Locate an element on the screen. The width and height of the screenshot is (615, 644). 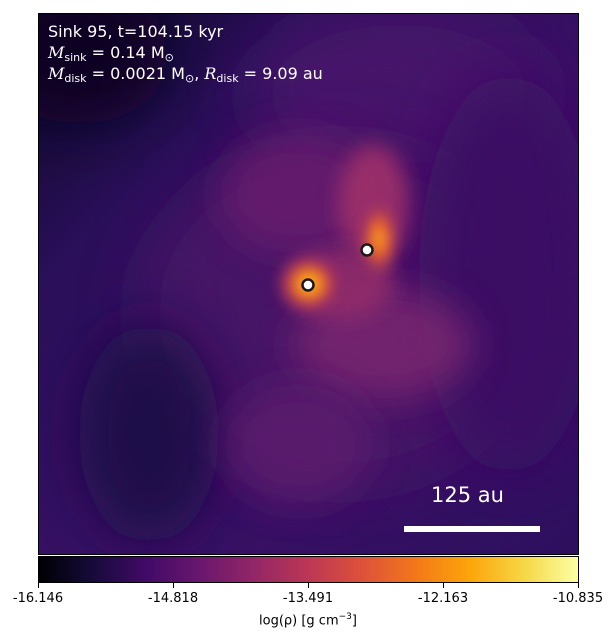
scale-bar is located at coordinates (472, 529).